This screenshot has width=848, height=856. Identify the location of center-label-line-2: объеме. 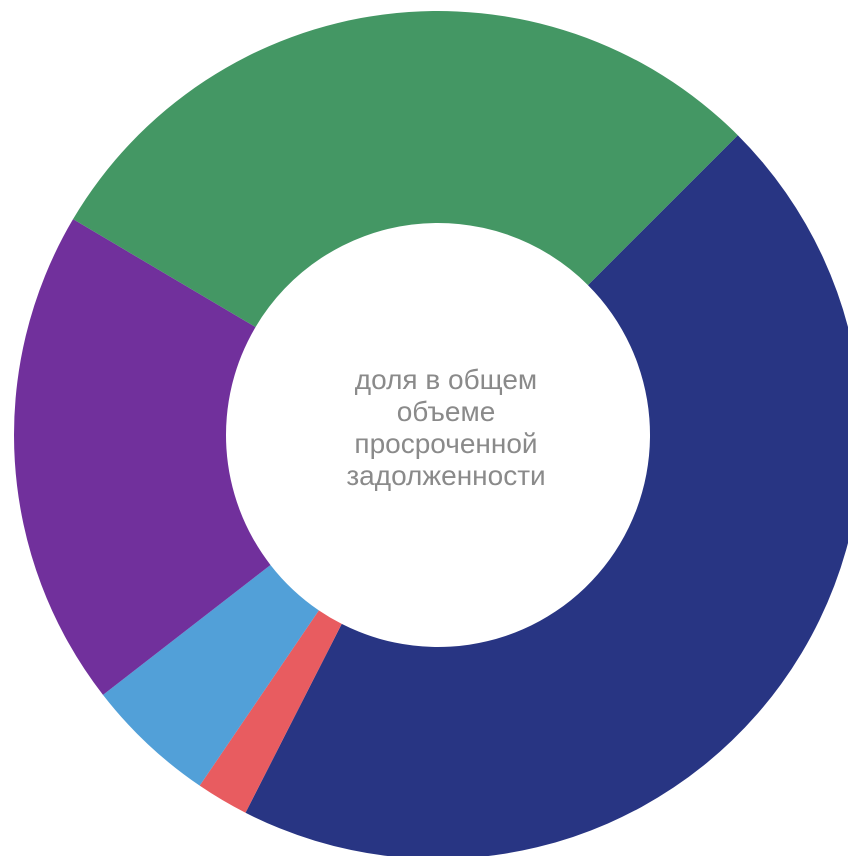
(446, 411).